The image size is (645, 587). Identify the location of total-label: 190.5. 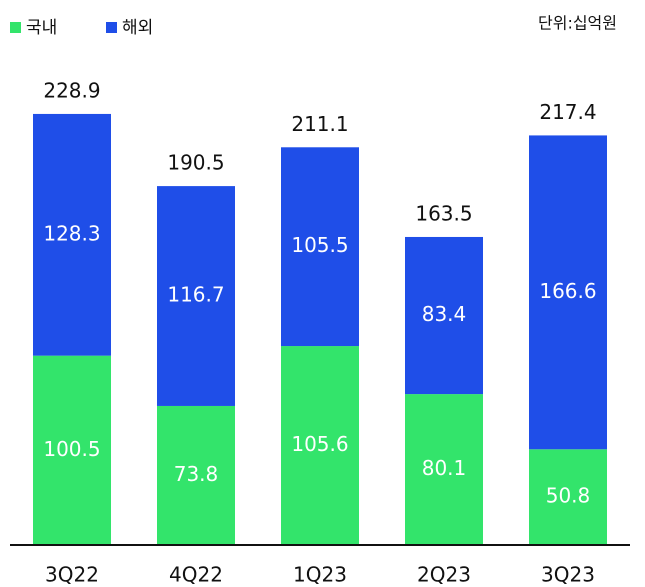
(195, 163).